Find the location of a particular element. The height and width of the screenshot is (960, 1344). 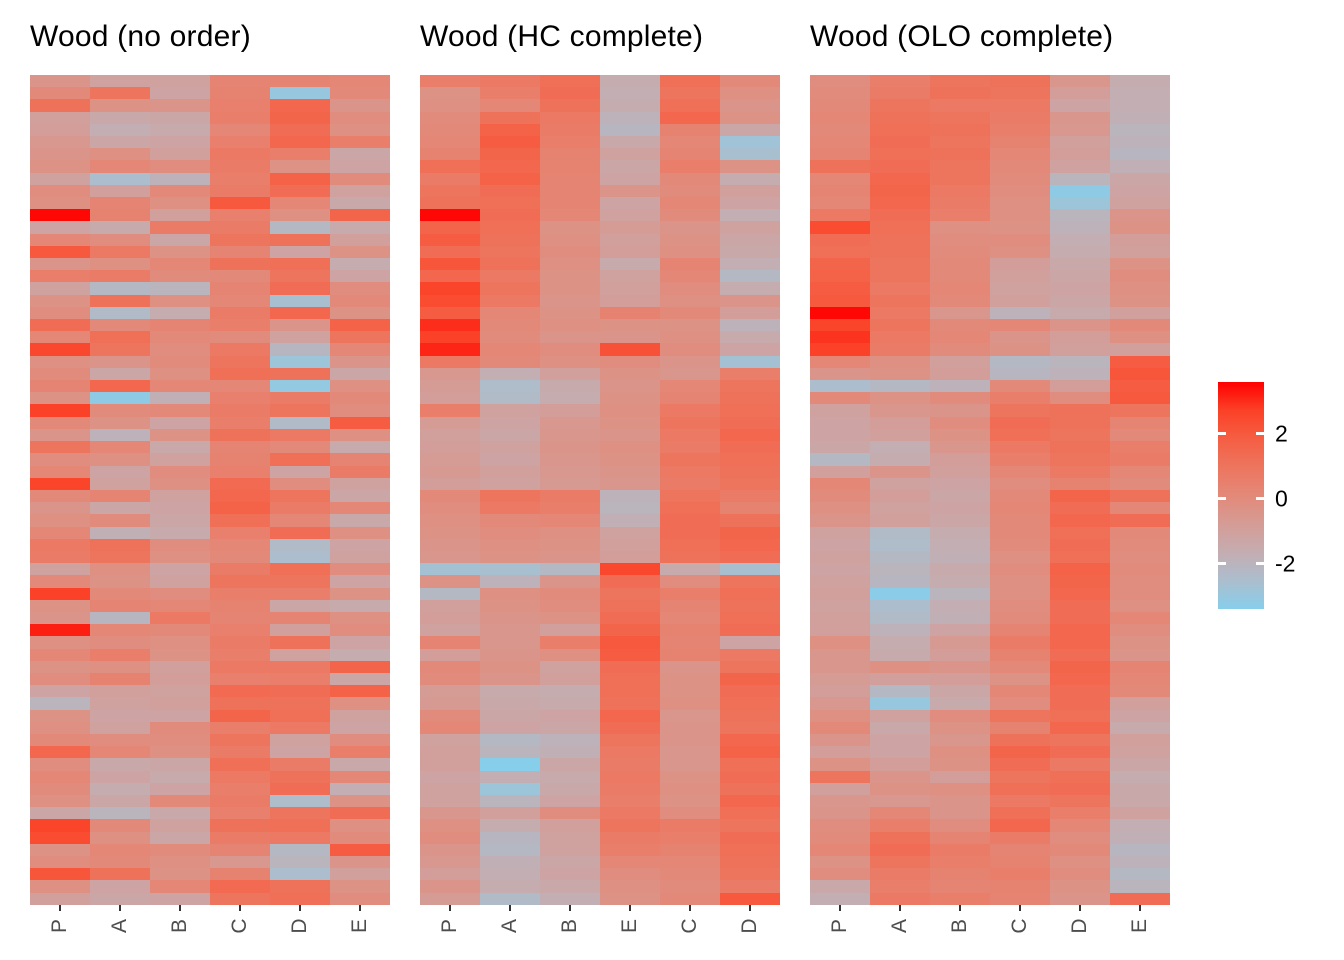

x-axis-label: P is located at coordinates (839, 926).